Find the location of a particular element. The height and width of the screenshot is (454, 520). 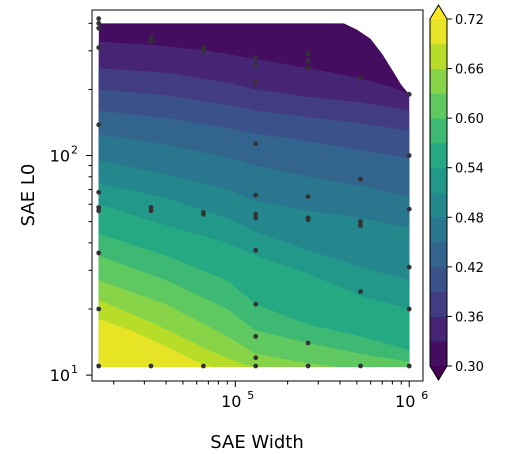

y-tick-exponent: 2 is located at coordinates (74, 150).